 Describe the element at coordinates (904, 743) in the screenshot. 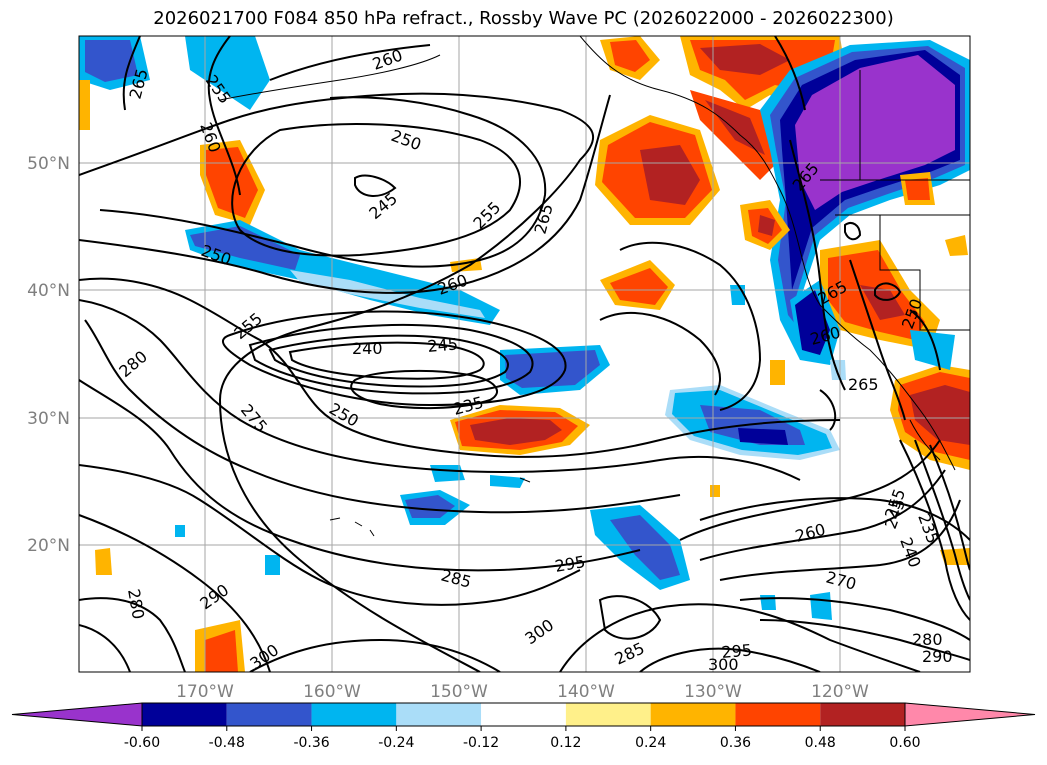

I see `colorbar-tick-label: 0.60` at that location.